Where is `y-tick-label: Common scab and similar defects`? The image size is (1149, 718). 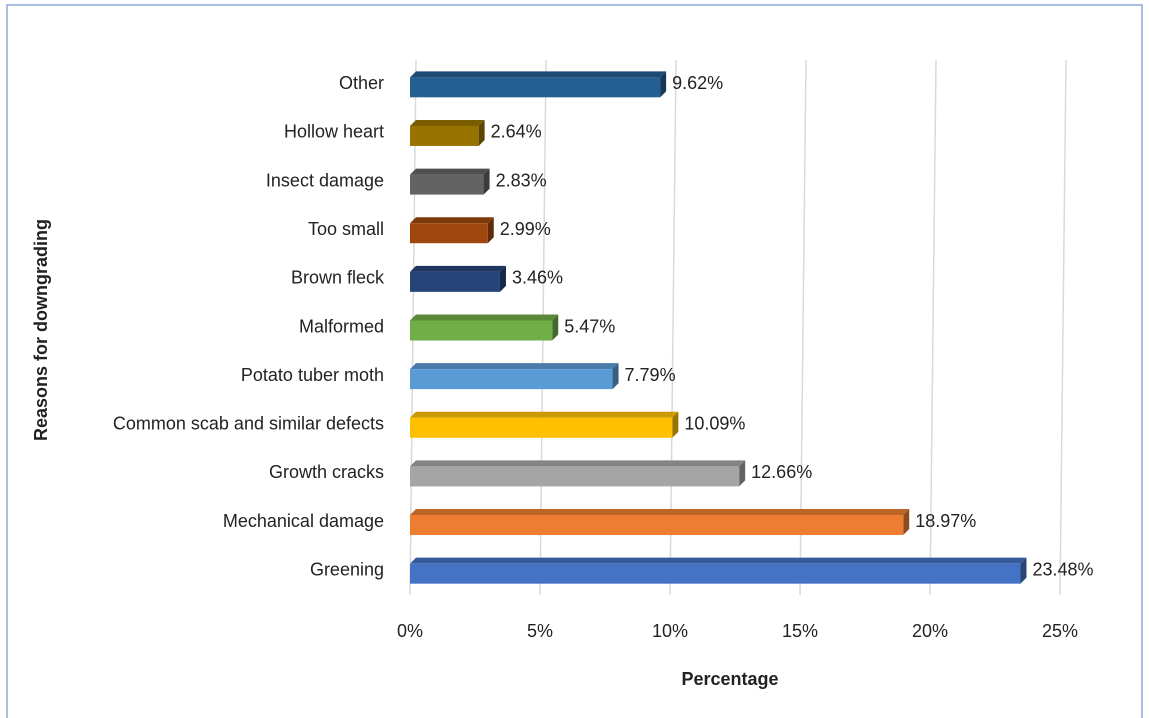
y-tick-label: Common scab and similar defects is located at coordinates (248, 424).